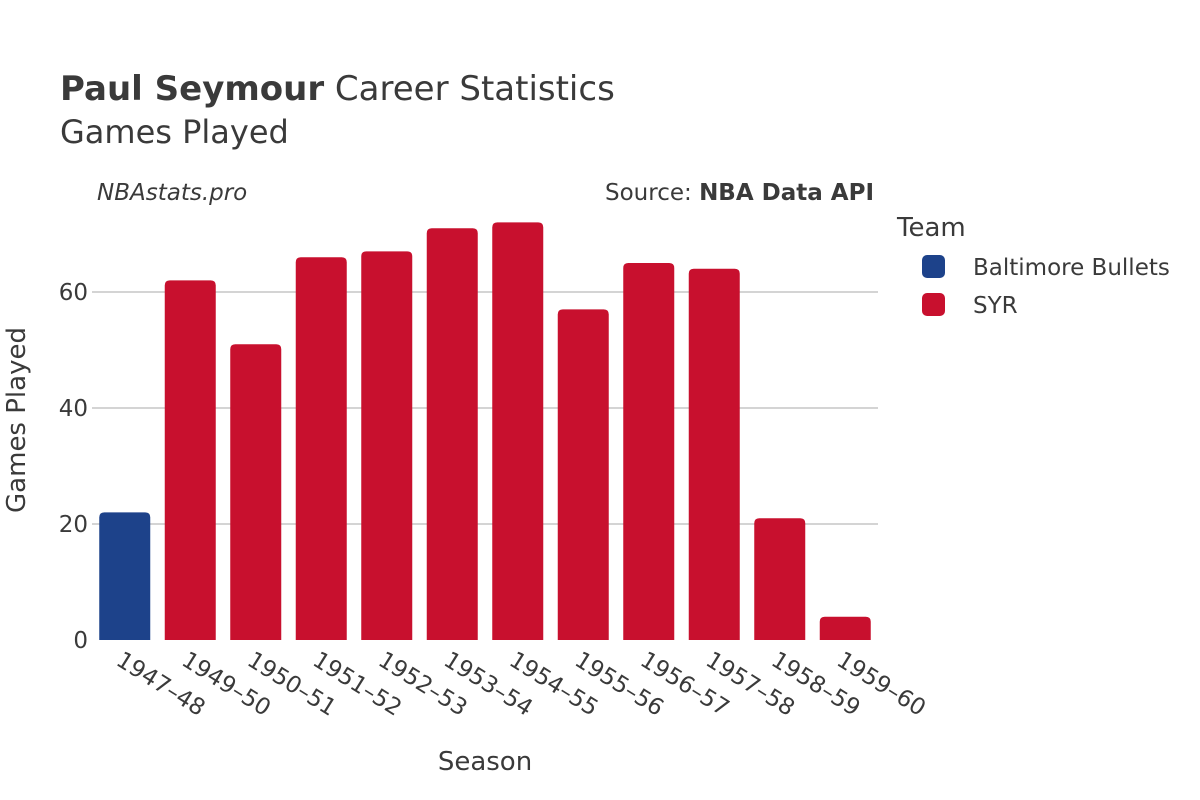  What do you see at coordinates (652, 193) in the screenshot?
I see `source-prefix: Source:` at bounding box center [652, 193].